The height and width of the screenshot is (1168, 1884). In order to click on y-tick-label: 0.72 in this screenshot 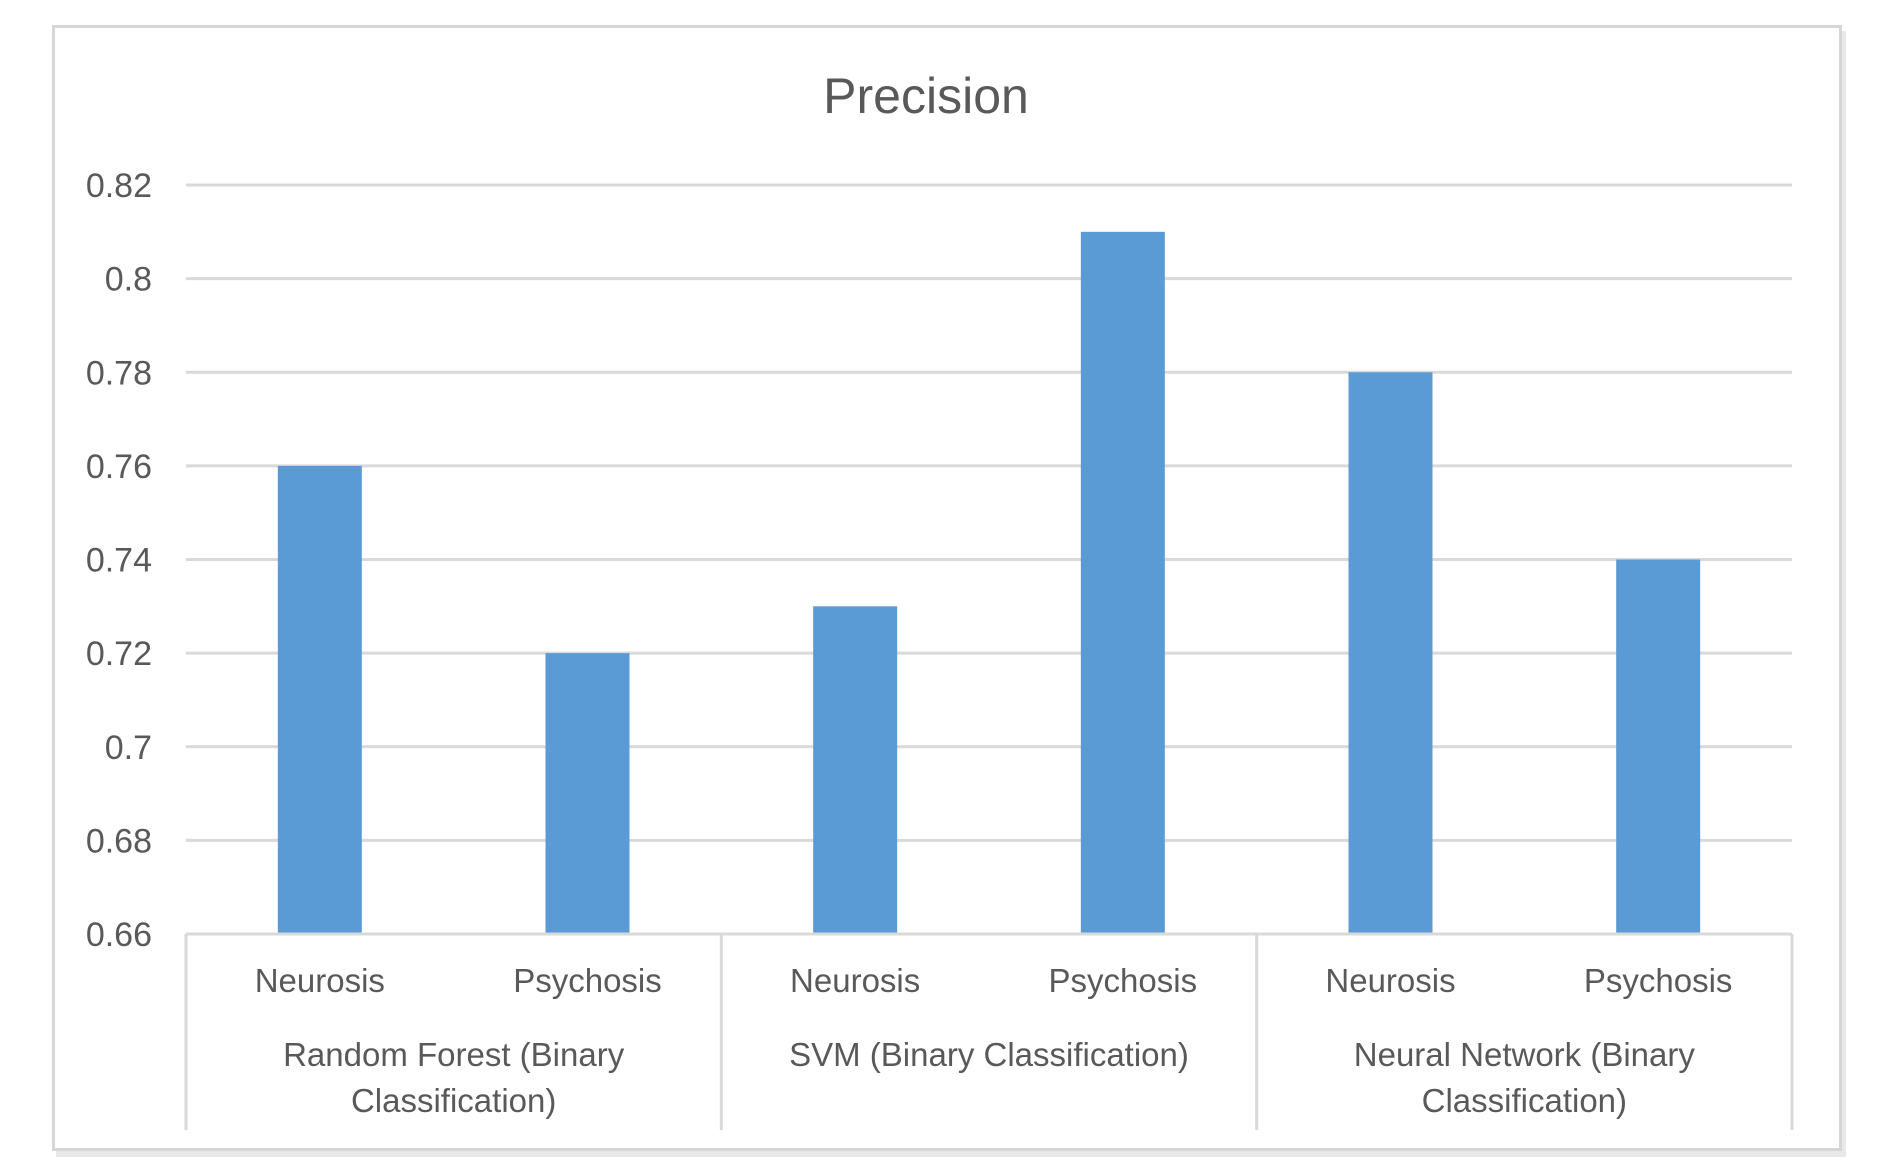, I will do `click(119, 654)`.